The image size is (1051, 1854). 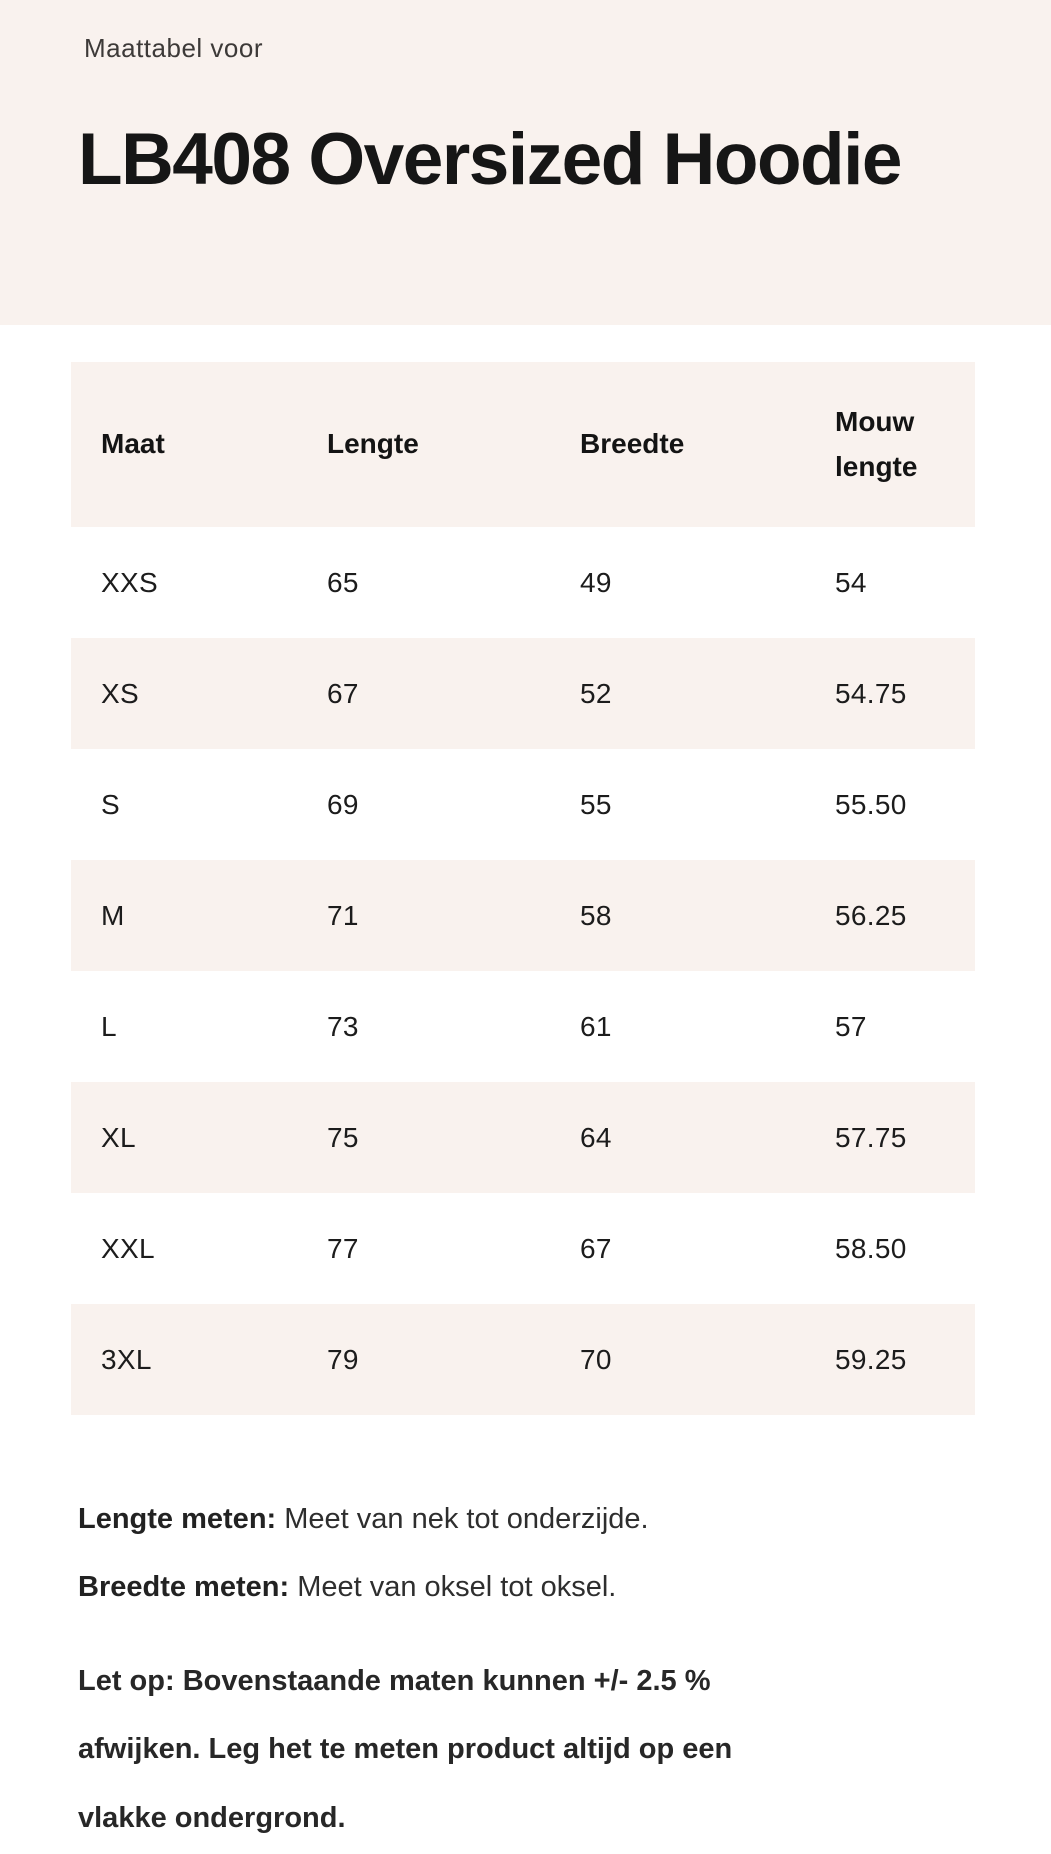 I want to click on cell-sleeve: 57, so click(x=851, y=1026).